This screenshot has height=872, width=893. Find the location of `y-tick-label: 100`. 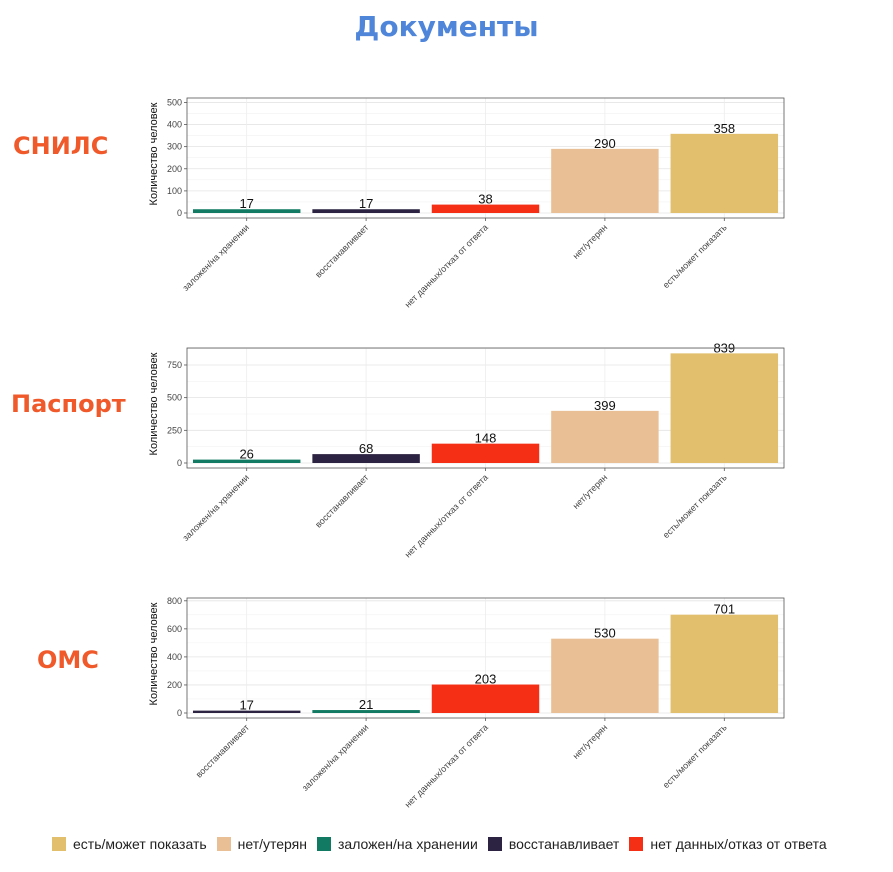

y-tick-label: 100 is located at coordinates (174, 191).